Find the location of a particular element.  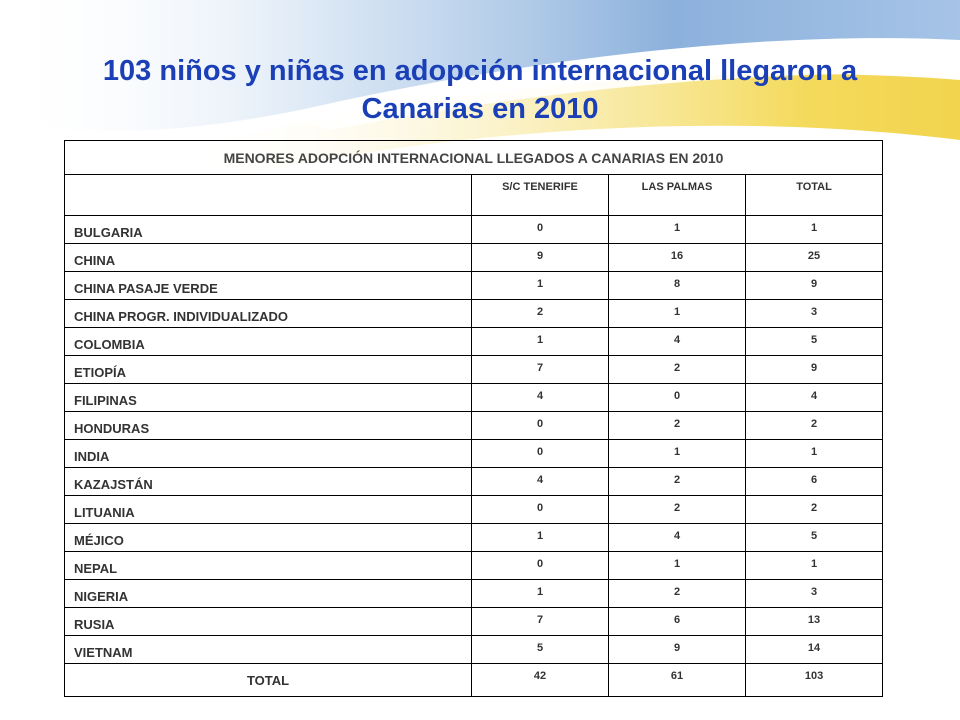

table-row: HONDURAS 0 2 2 is located at coordinates (474, 425).